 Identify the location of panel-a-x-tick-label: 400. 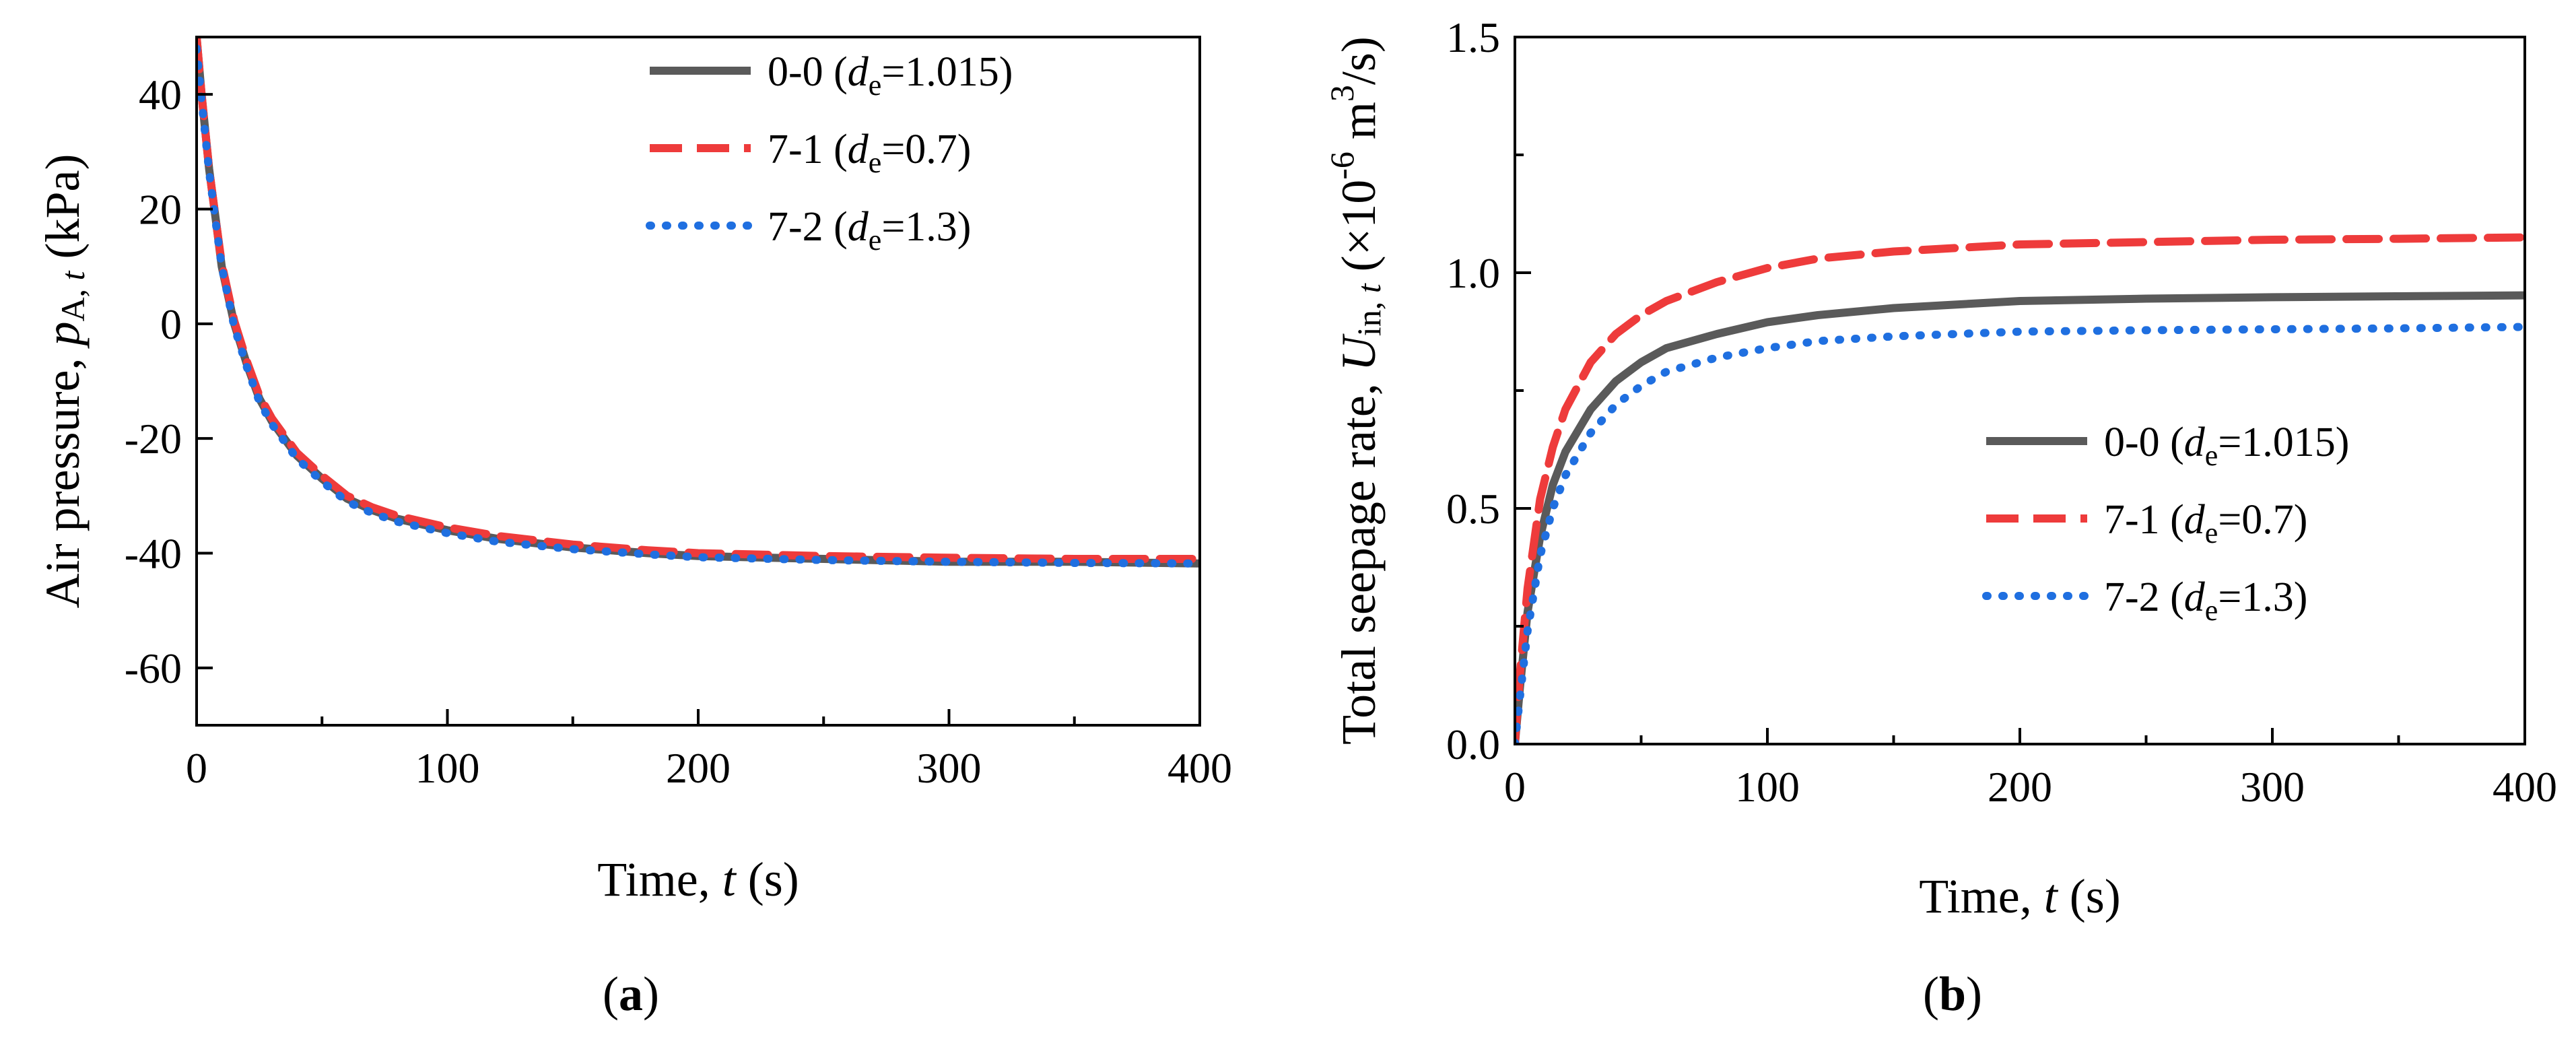
(1199, 768).